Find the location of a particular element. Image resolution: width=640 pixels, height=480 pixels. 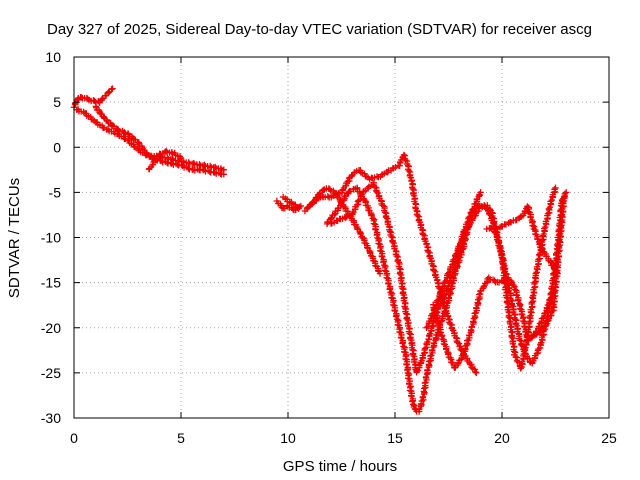

y-tick-label: -20 is located at coordinates (51, 328).